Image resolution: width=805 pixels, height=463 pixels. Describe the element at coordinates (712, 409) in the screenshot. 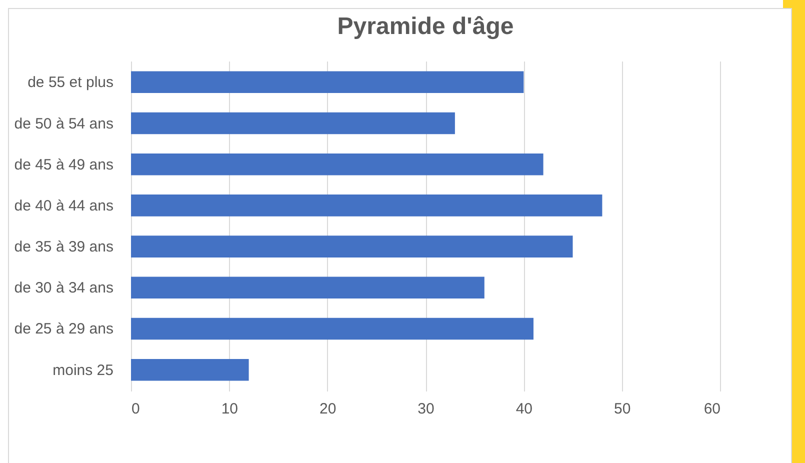

I see `x-tick-label: 60` at that location.